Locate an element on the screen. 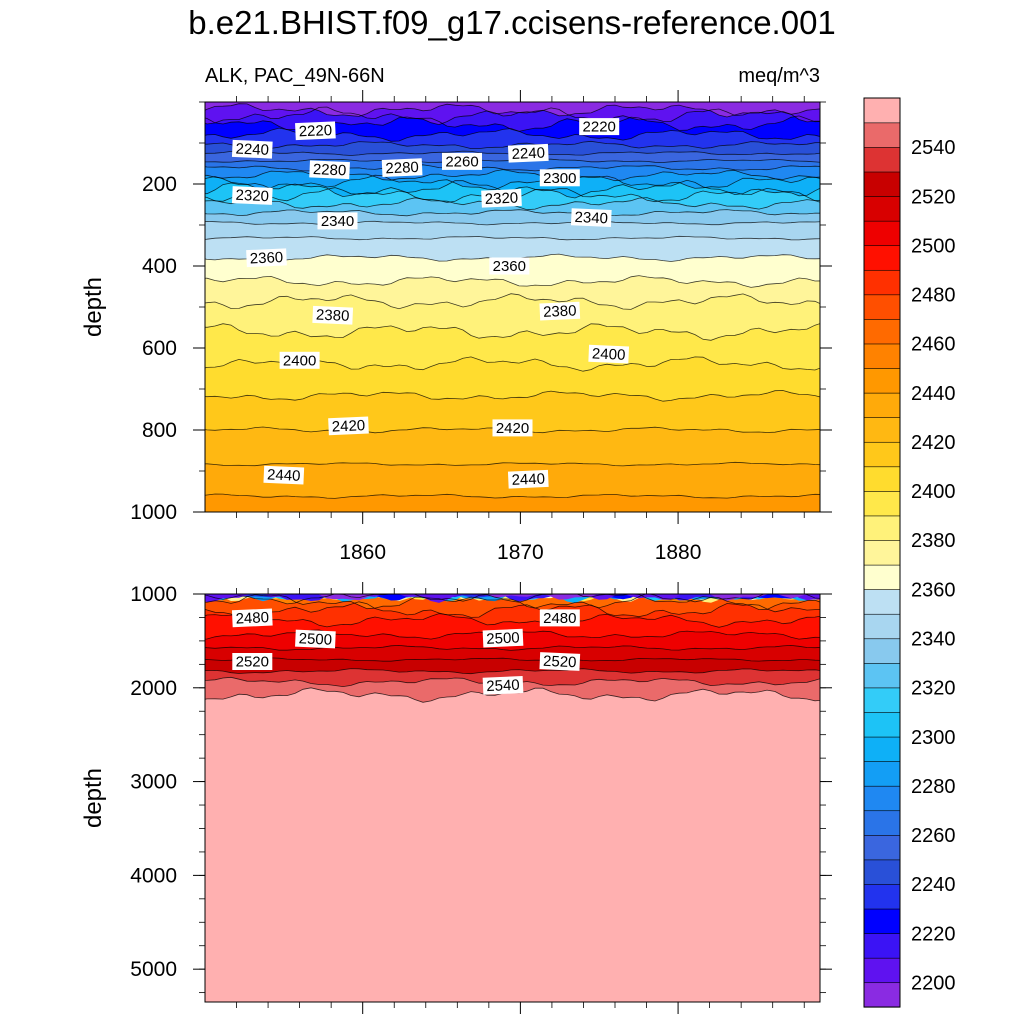 This screenshot has height=1024, width=1024. contour-label: 2300 is located at coordinates (559, 178).